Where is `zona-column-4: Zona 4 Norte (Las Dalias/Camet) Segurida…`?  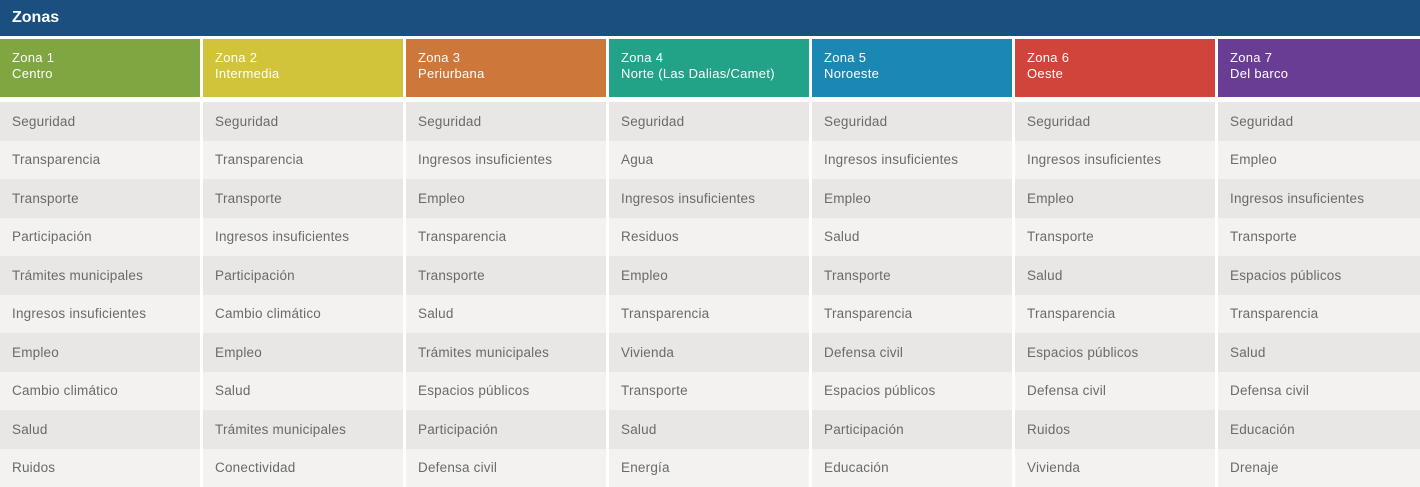
zona-column-4: Zona 4 Norte (Las Dalias/Camet) Segurida… is located at coordinates (710, 263).